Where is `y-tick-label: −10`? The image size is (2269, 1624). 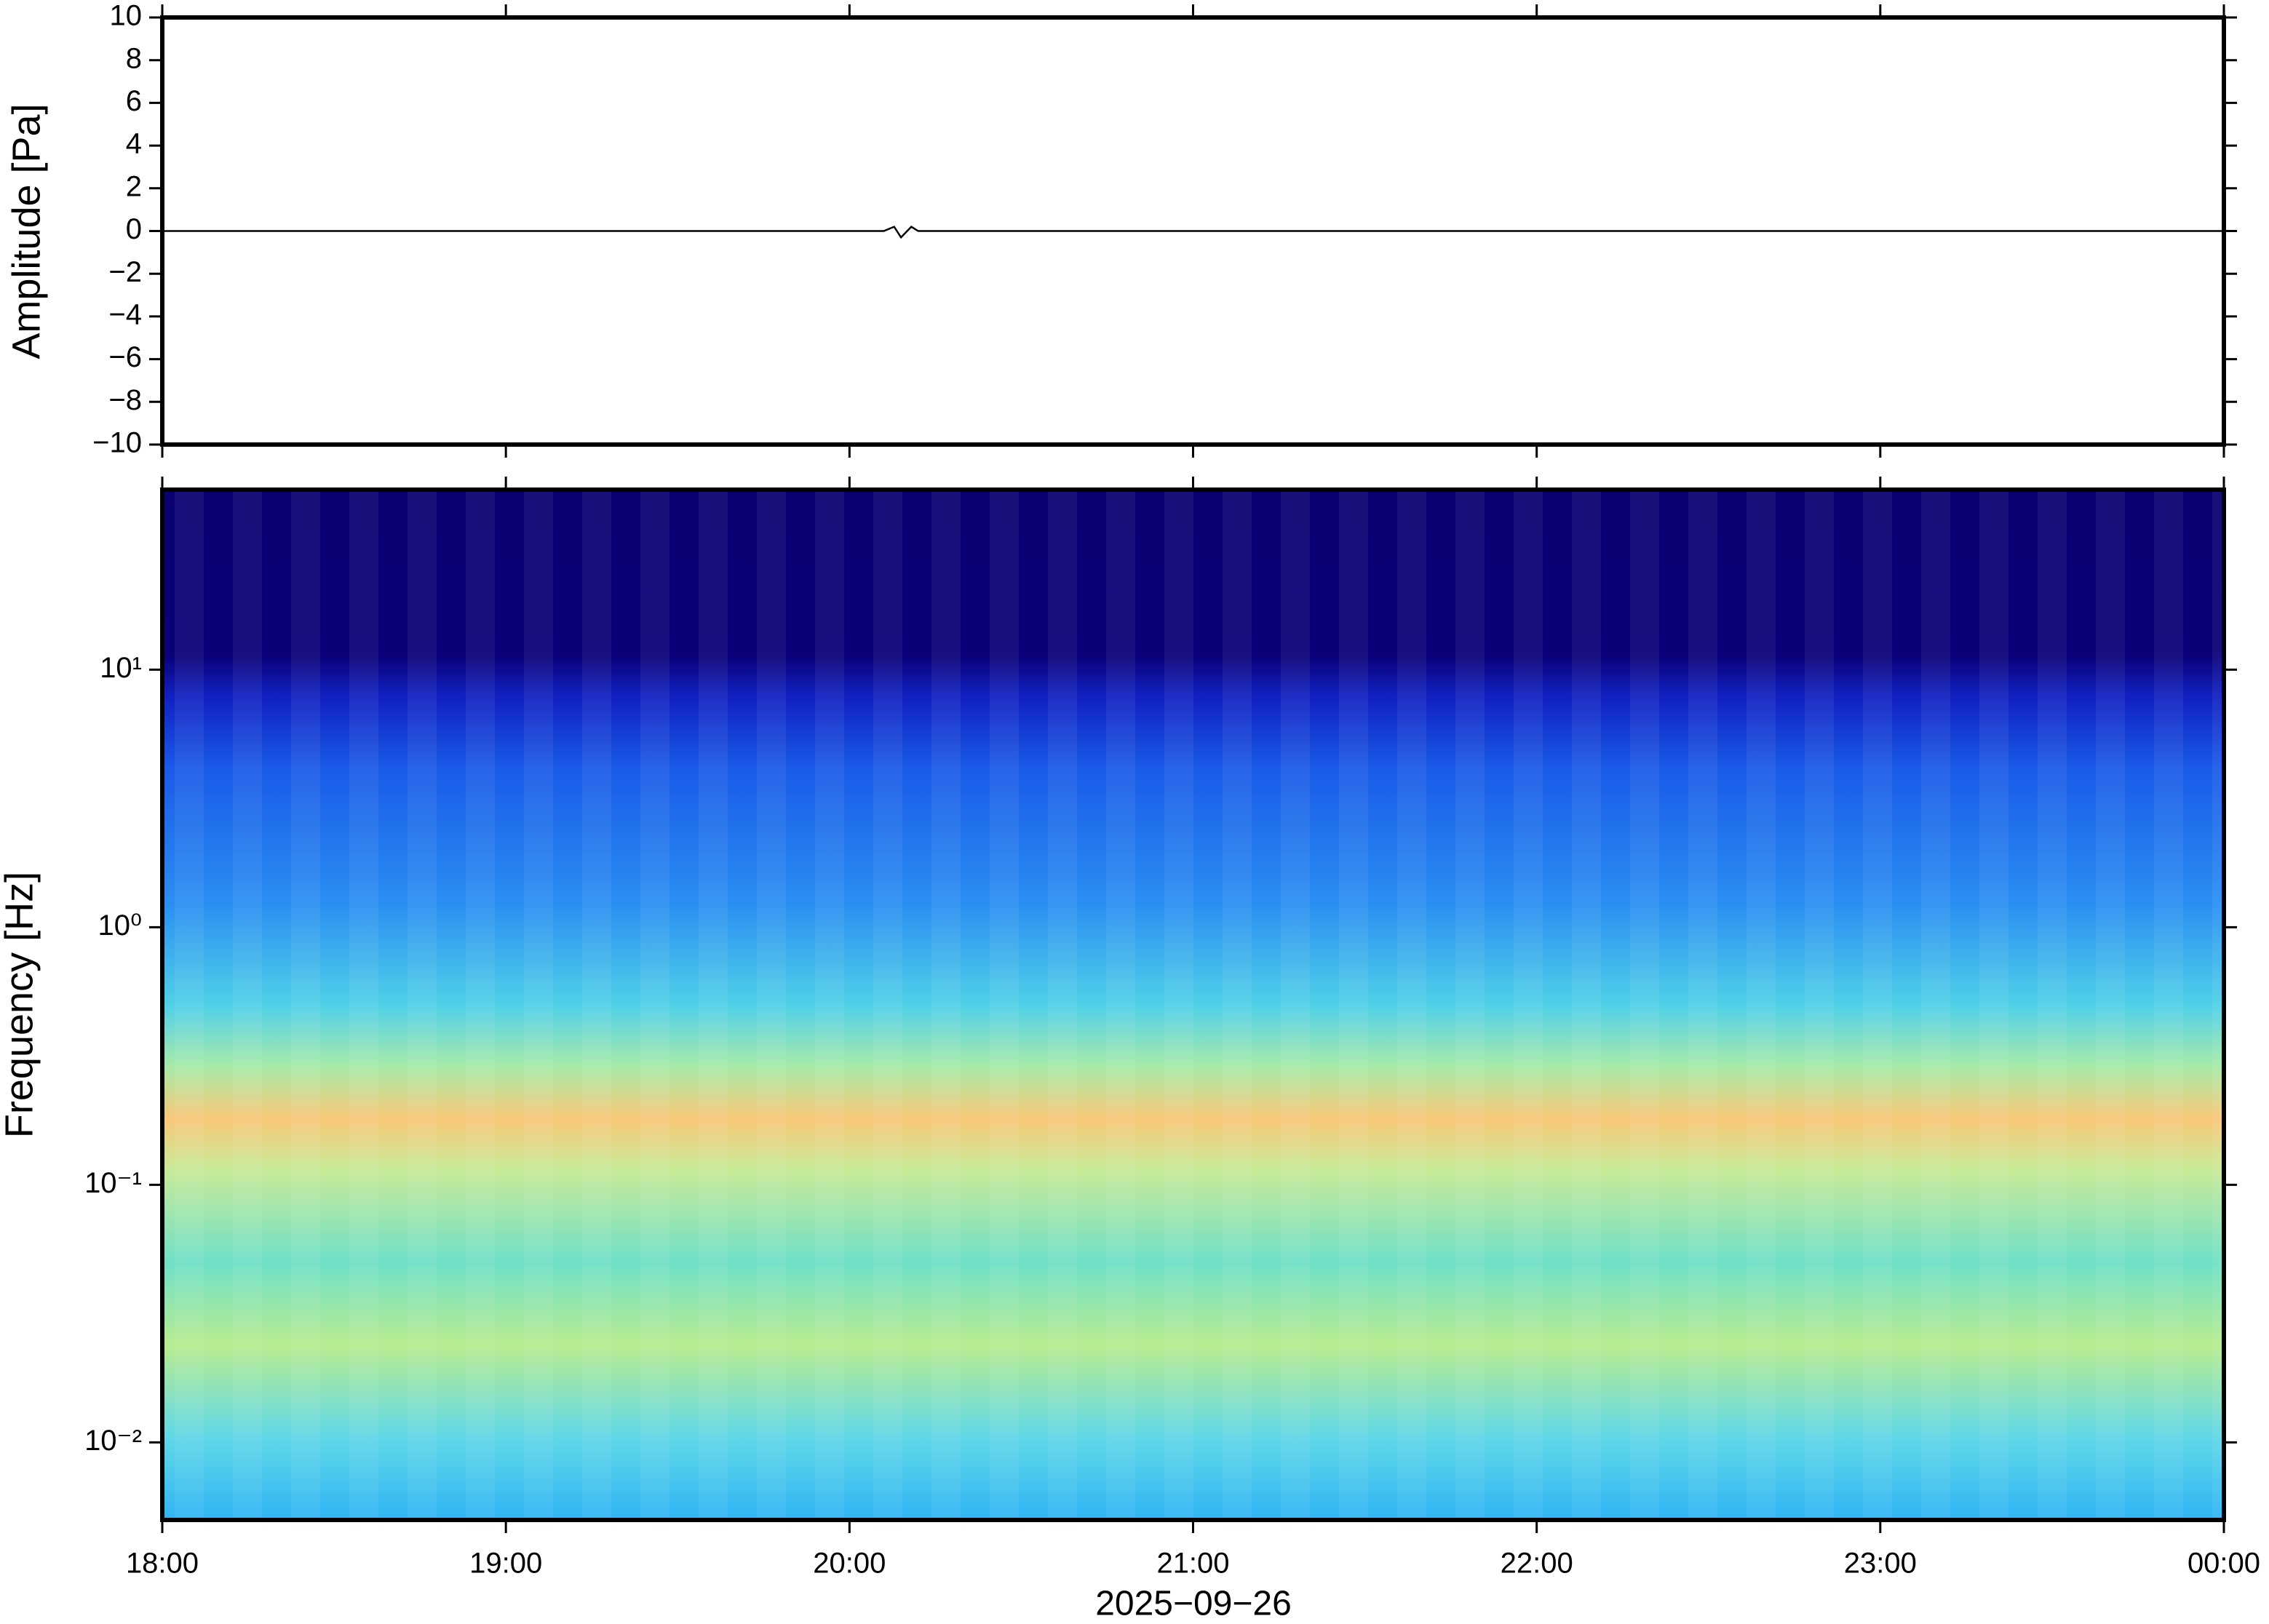 y-tick-label: −10 is located at coordinates (117, 443).